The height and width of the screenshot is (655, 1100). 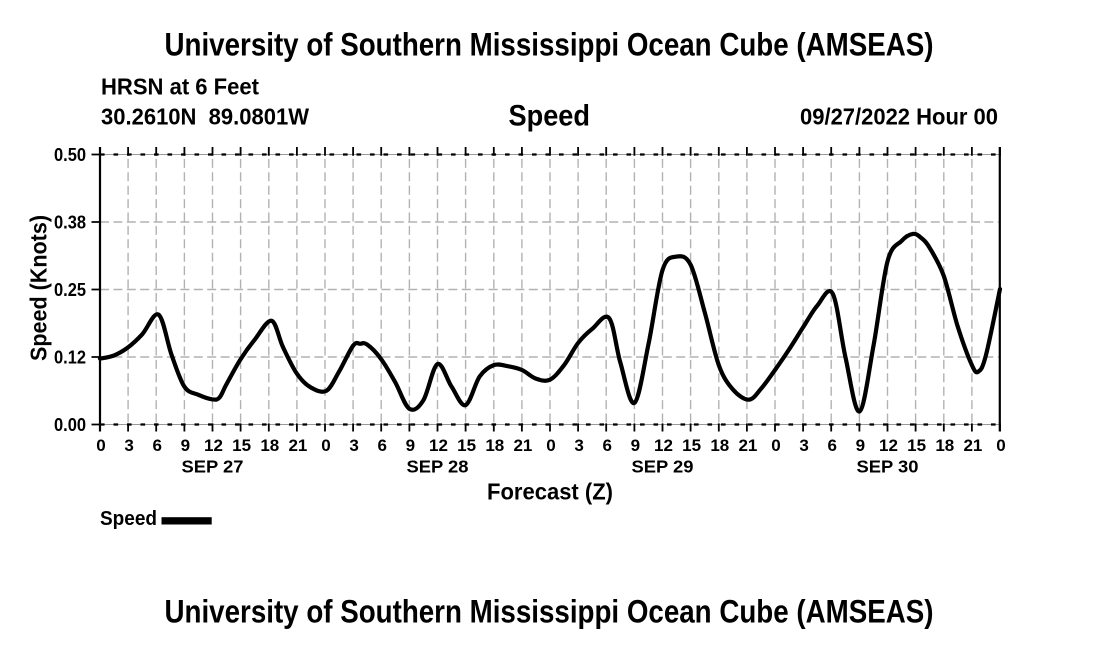 I want to click on svg-text: 0.50, so click(x=70, y=154).